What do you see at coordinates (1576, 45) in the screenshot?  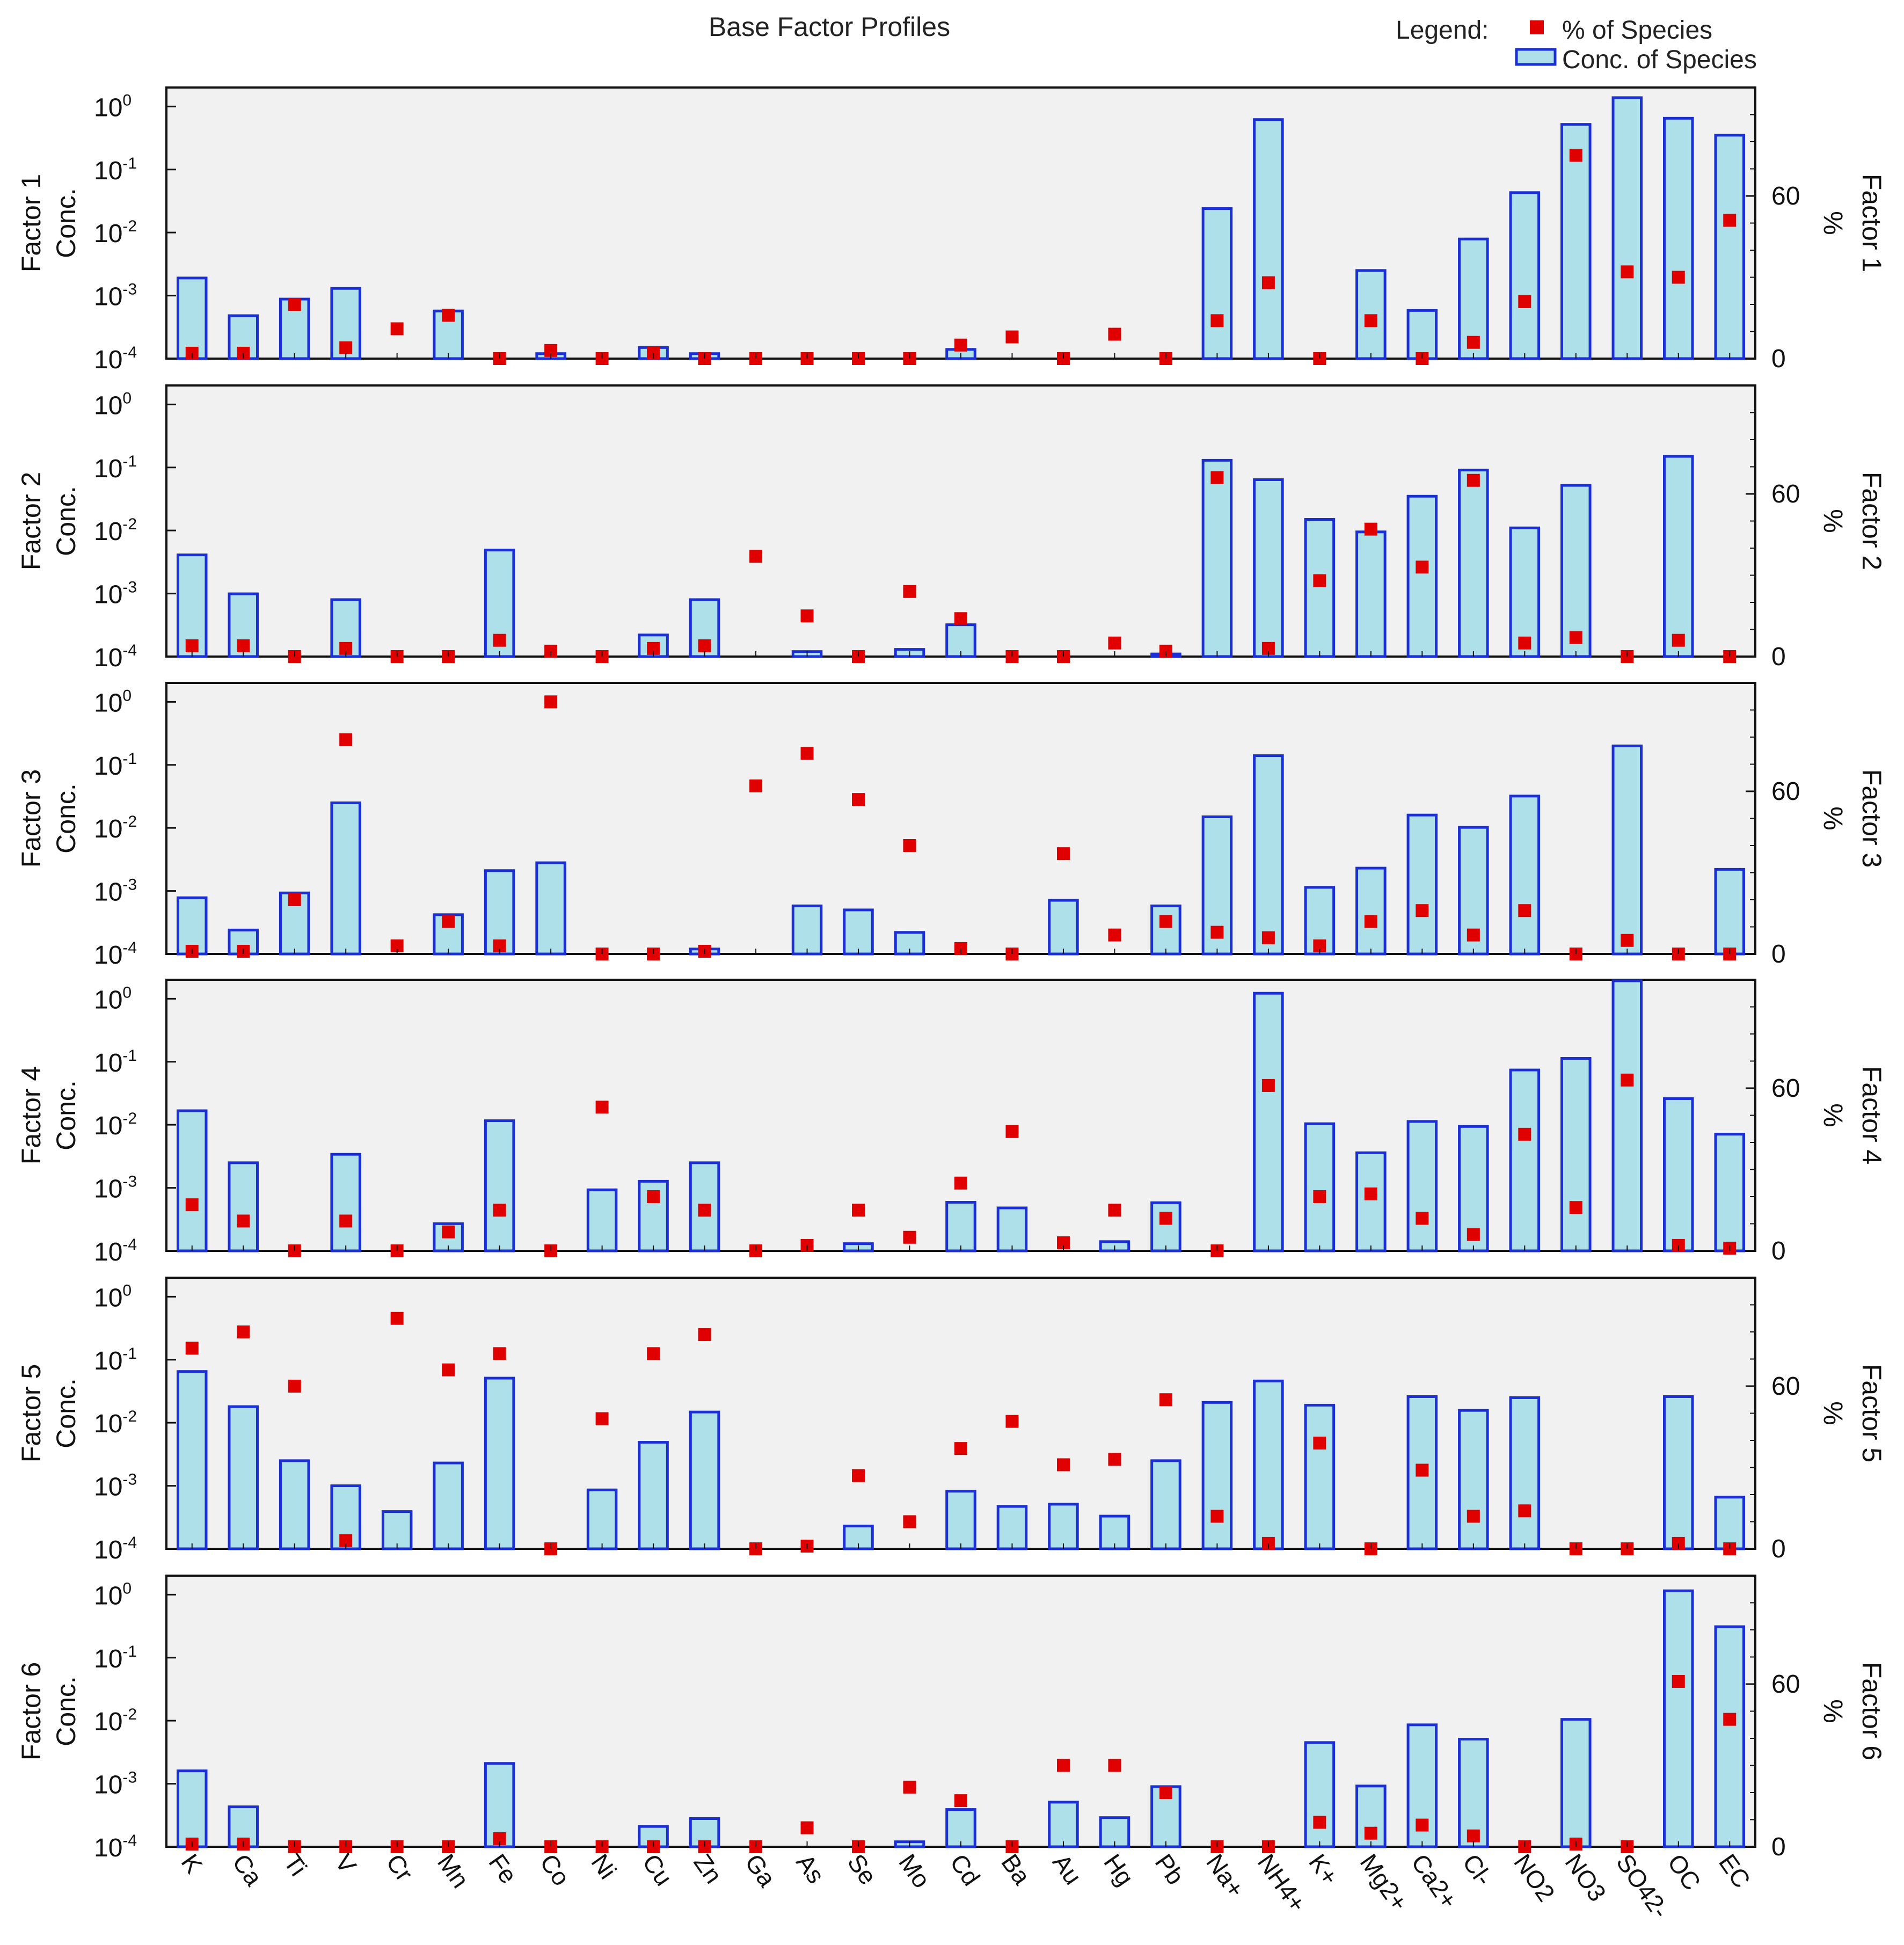 I see `legend: Legend: % of Species Conc. of Species` at bounding box center [1576, 45].